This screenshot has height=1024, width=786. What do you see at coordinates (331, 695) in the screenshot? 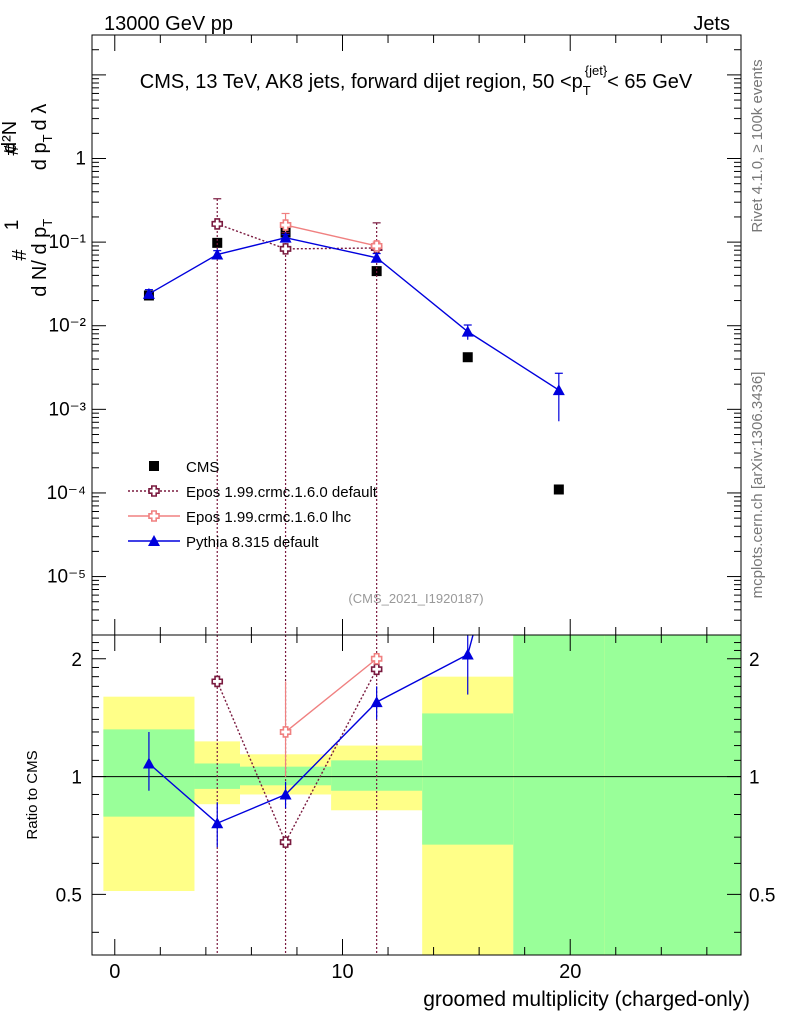
I see `series-1-ratio-line` at bounding box center [331, 695].